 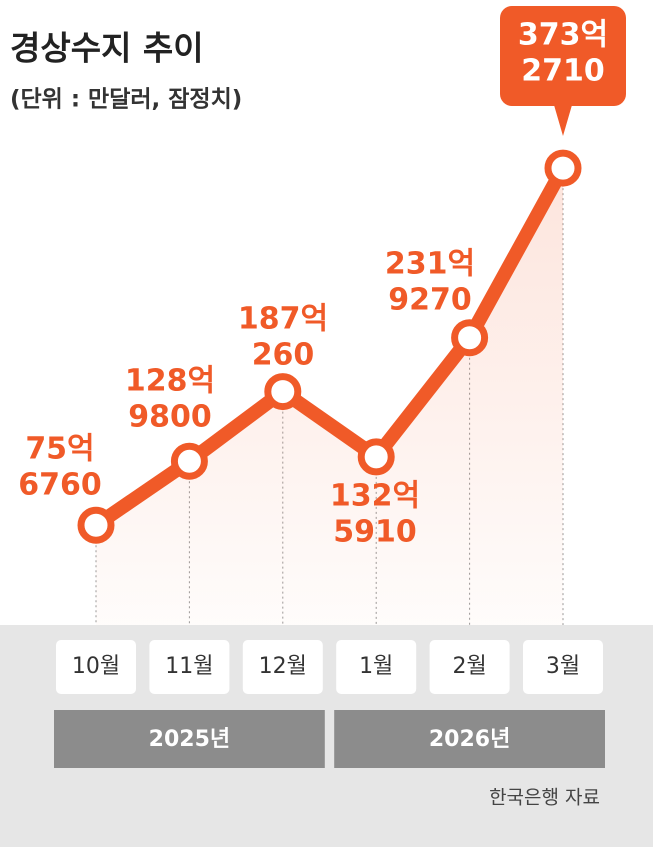 I want to click on source: 한국은행 자료, so click(x=544, y=798).